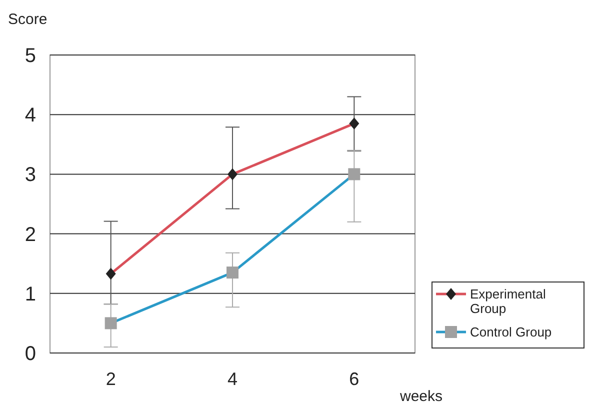  Describe the element at coordinates (508, 301) in the screenshot. I see `legend-label: Experimental Group` at that location.